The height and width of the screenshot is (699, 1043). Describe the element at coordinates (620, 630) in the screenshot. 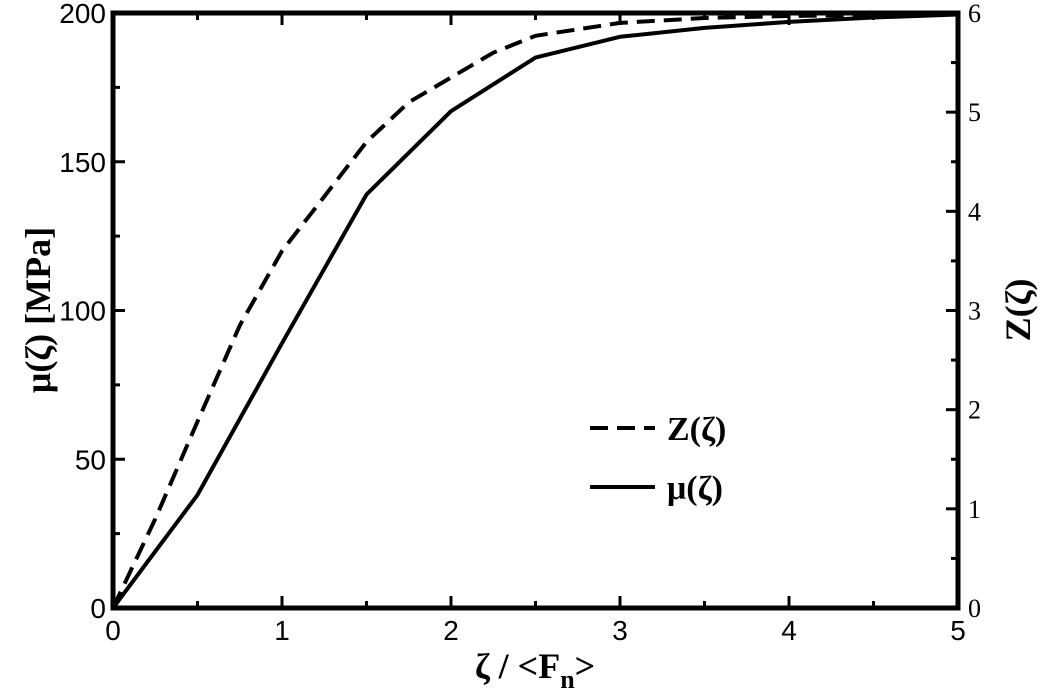

I see `x-tick-label: 3` at that location.